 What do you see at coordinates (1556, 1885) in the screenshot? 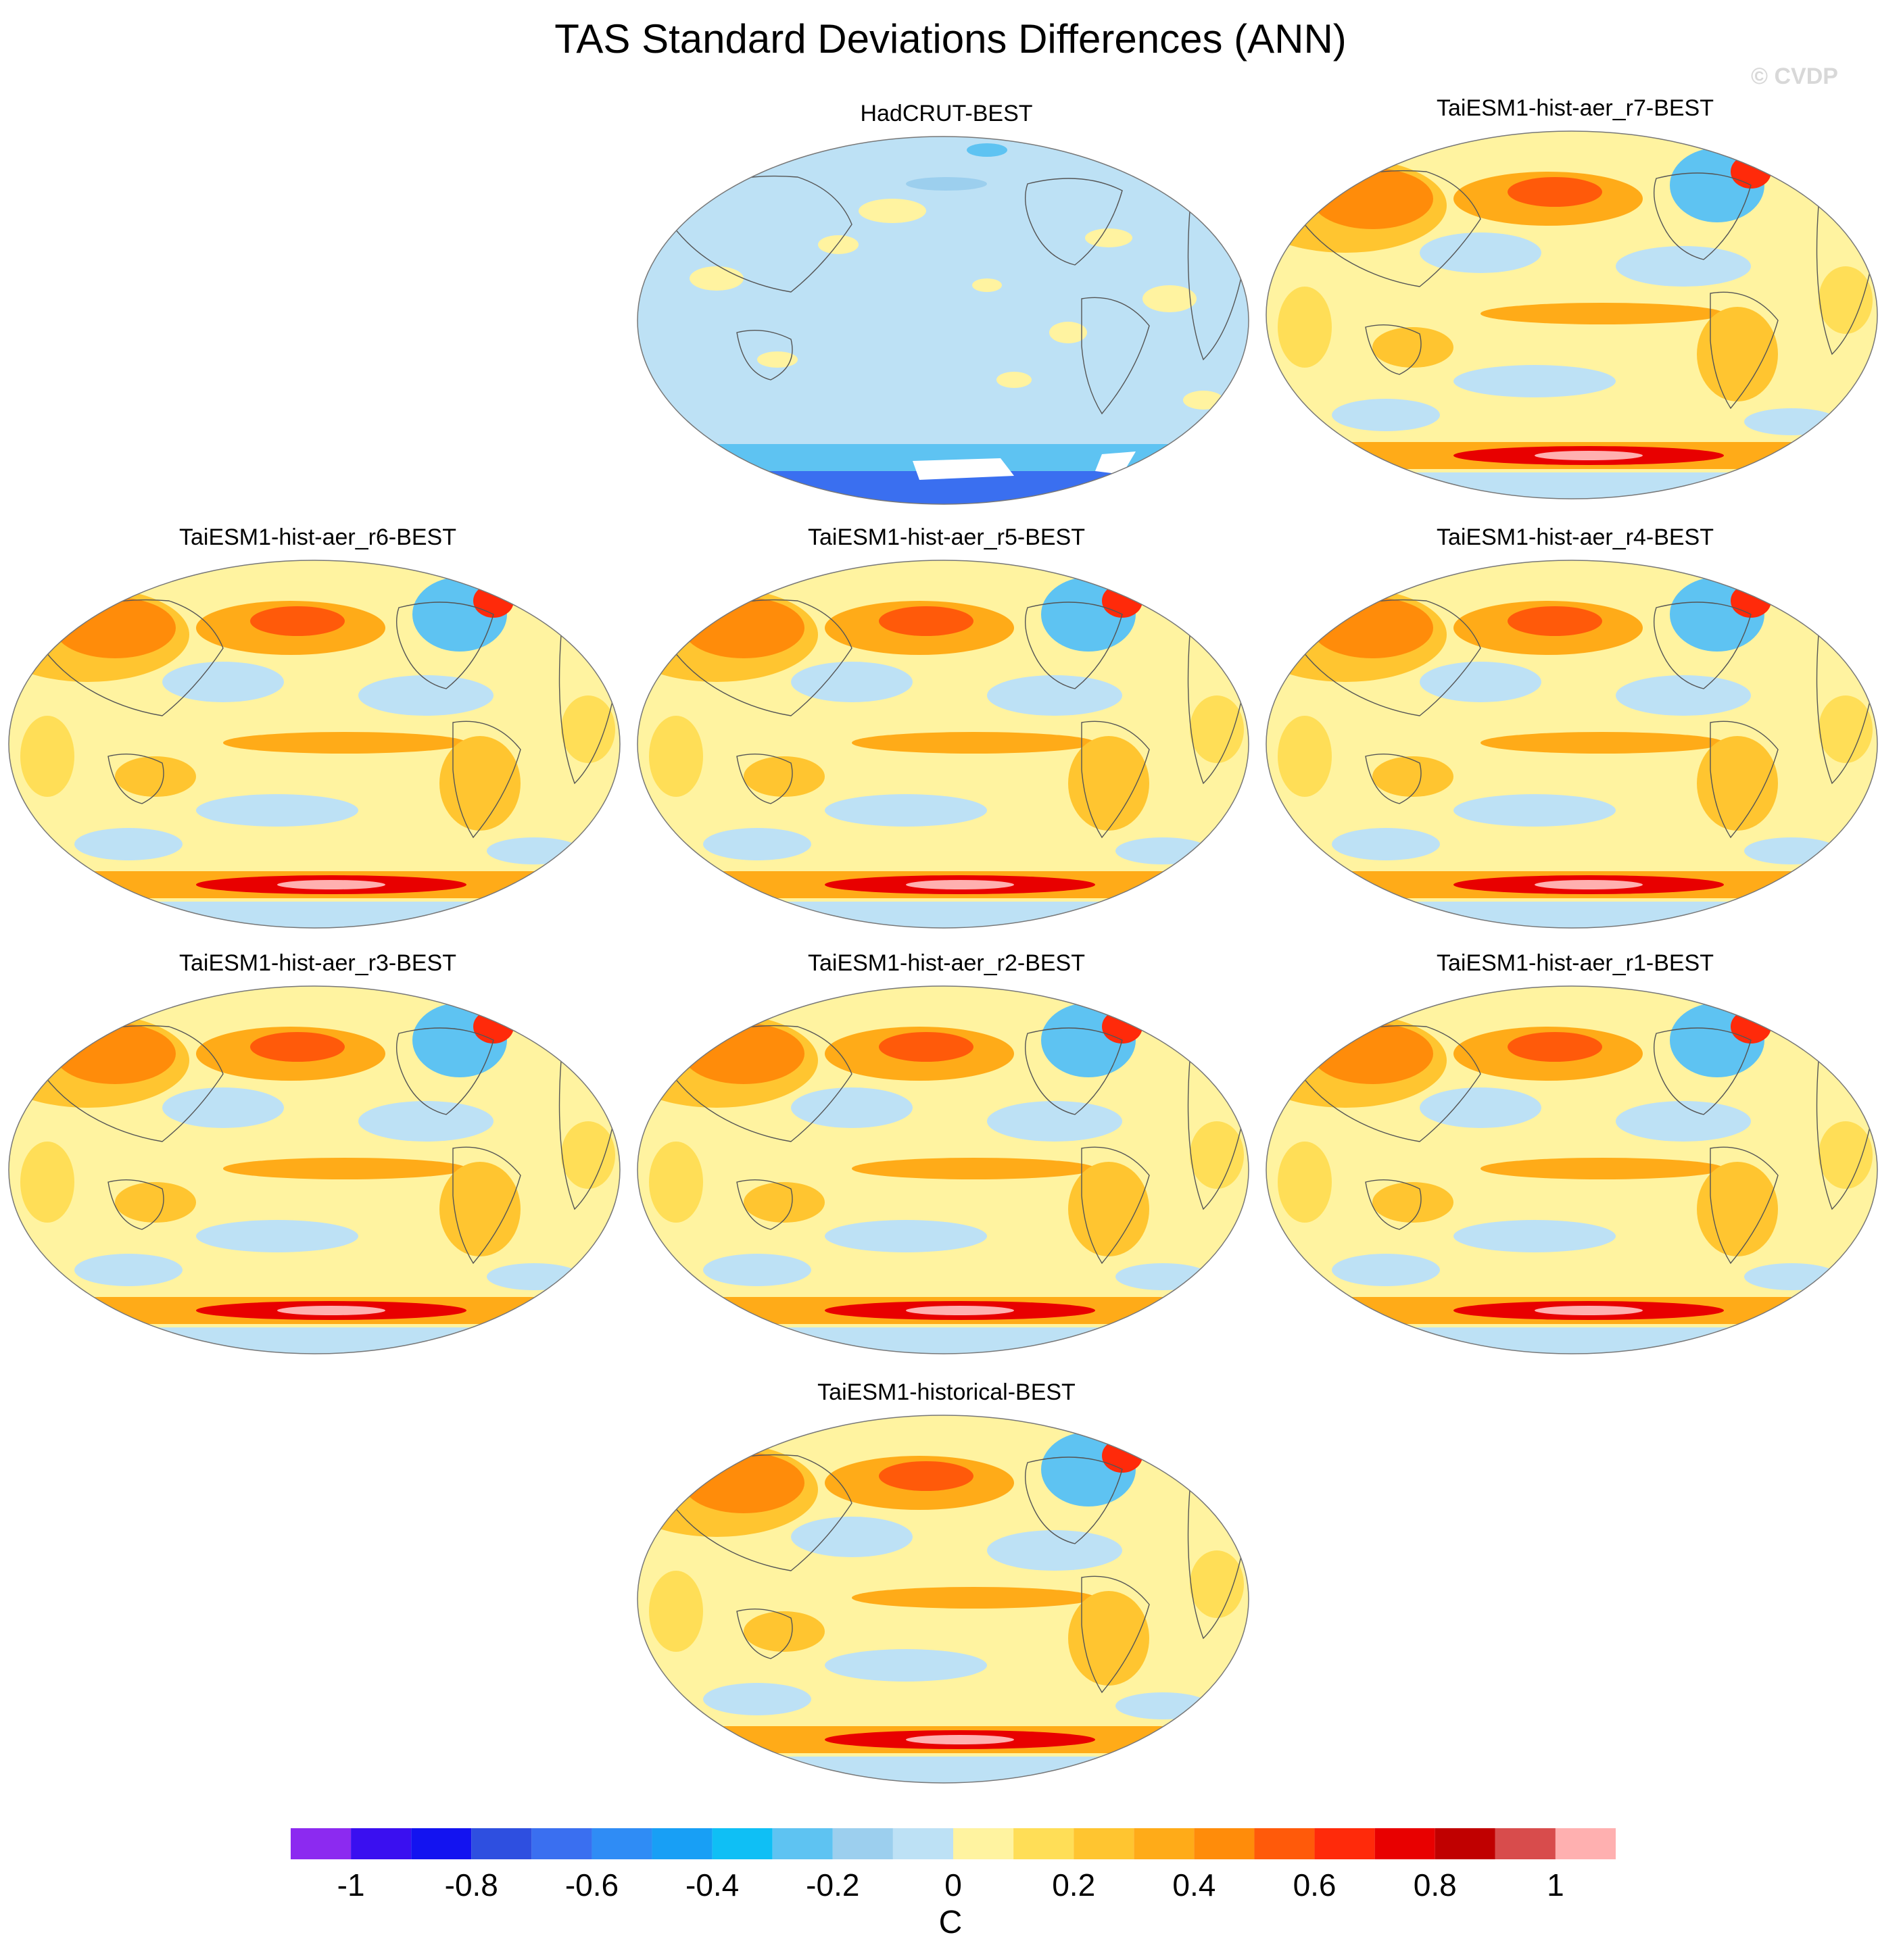
I see `colorbar-tick-label: 1` at bounding box center [1556, 1885].